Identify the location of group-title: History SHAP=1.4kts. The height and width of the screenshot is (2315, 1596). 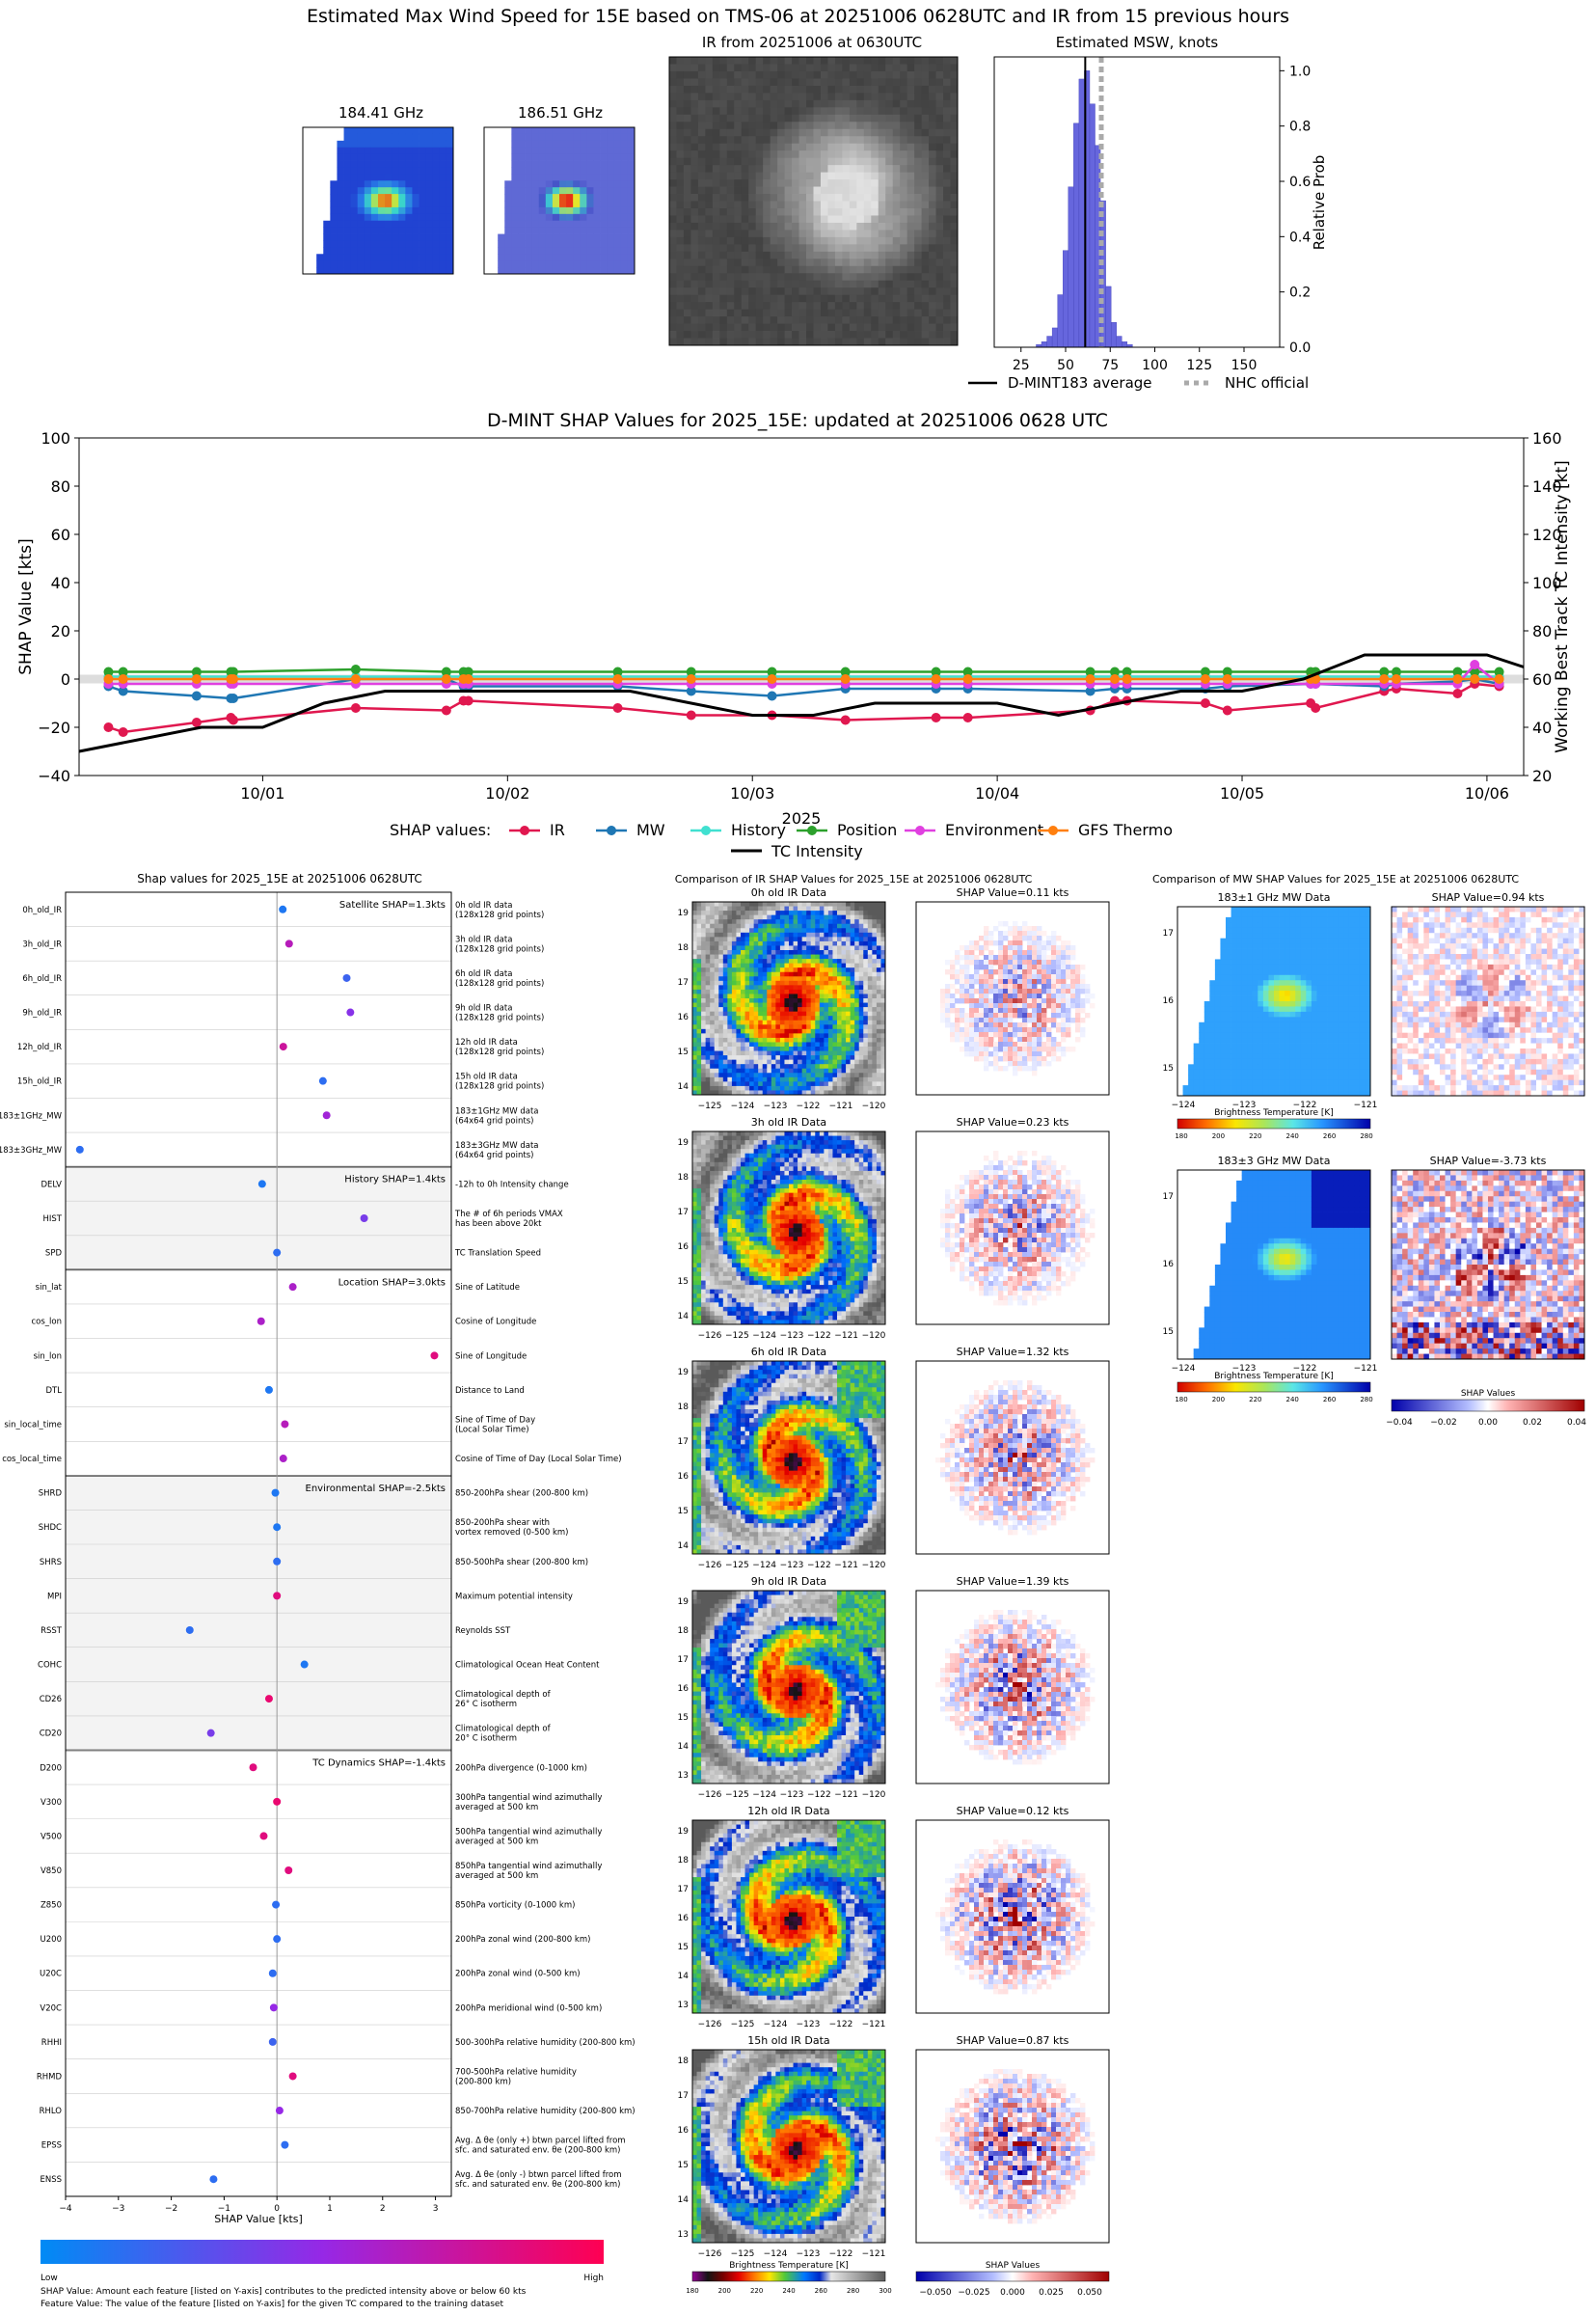
(395, 1180).